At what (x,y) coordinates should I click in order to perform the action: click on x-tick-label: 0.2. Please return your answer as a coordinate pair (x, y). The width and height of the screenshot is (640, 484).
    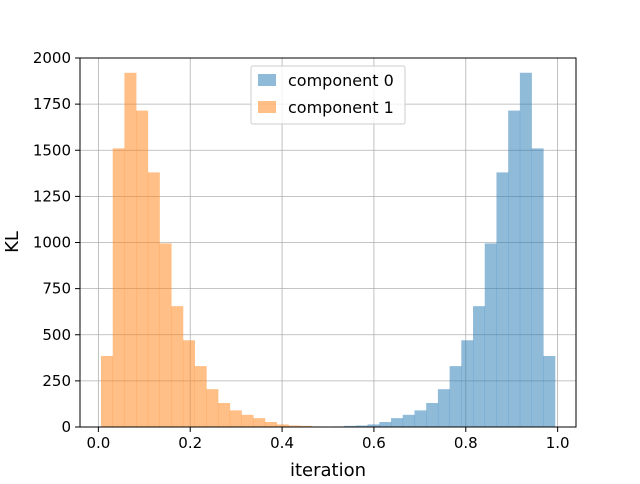
    Looking at the image, I should click on (190, 443).